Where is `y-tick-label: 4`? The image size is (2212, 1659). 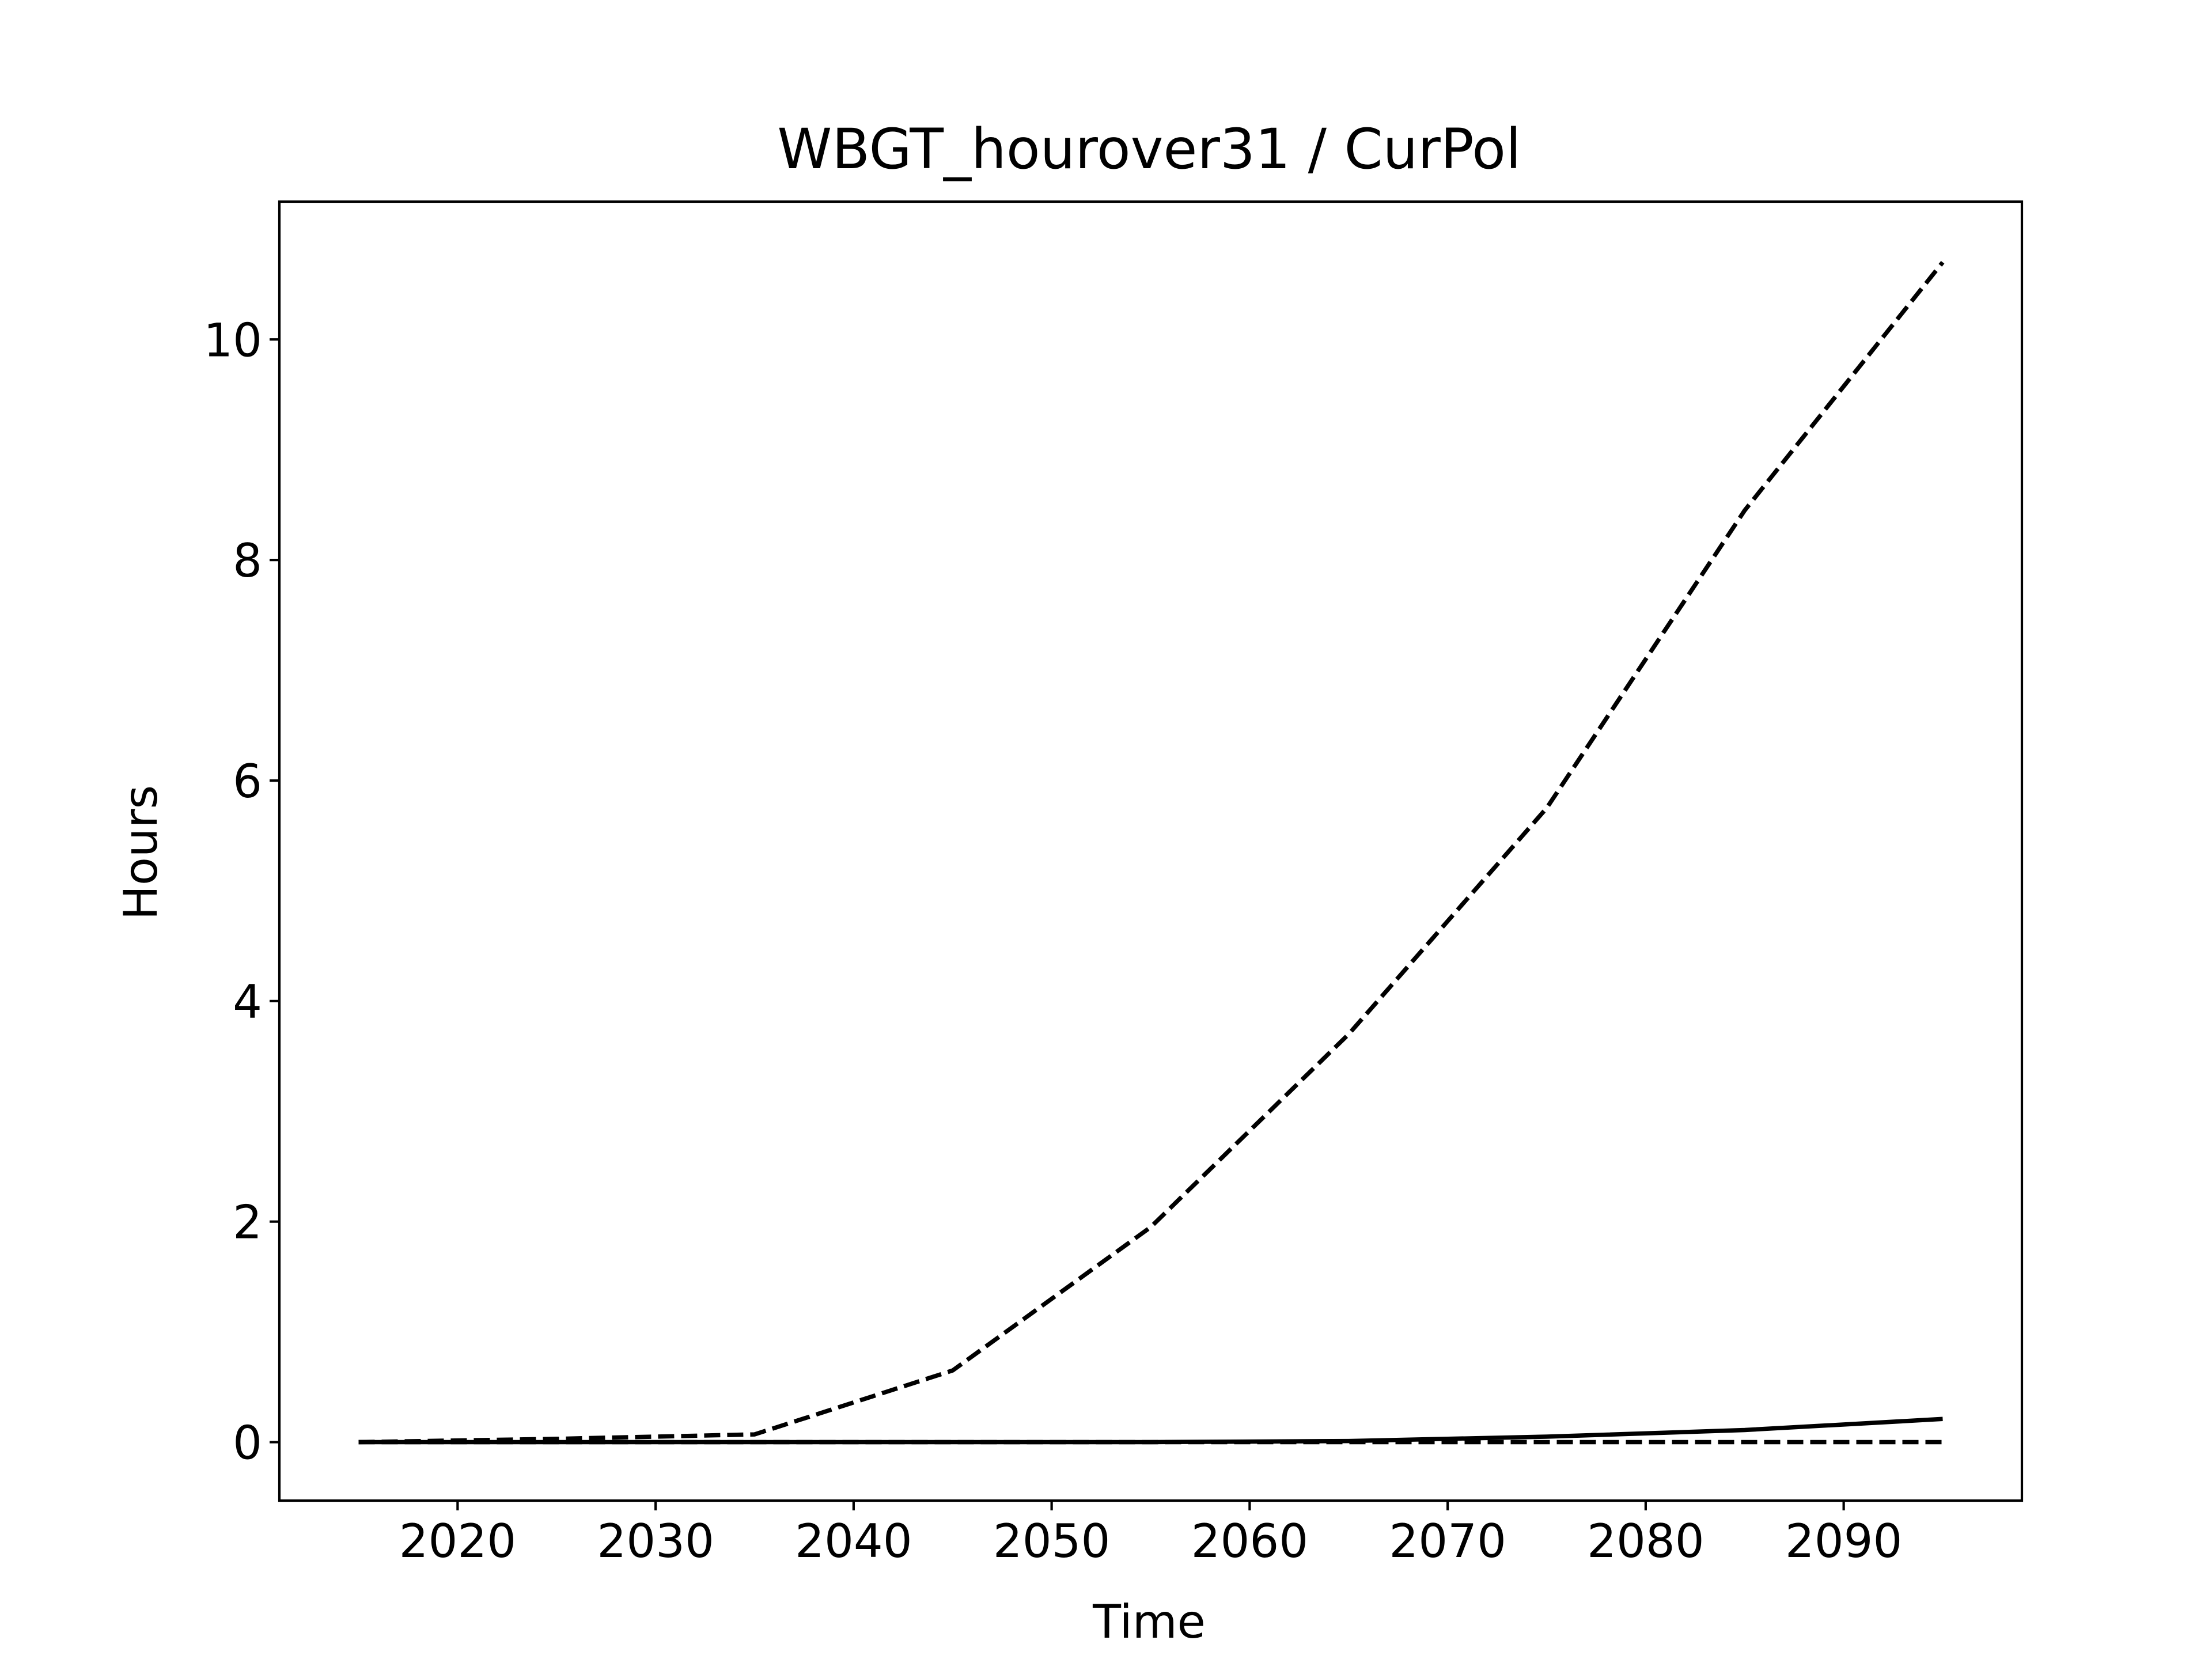 y-tick-label: 4 is located at coordinates (247, 1002).